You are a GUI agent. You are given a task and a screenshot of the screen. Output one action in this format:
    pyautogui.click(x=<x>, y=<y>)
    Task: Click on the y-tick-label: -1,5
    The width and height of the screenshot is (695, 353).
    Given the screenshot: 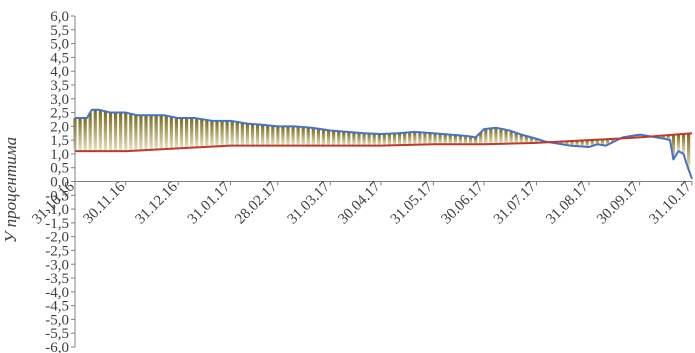 What is the action you would take?
    pyautogui.click(x=57, y=224)
    